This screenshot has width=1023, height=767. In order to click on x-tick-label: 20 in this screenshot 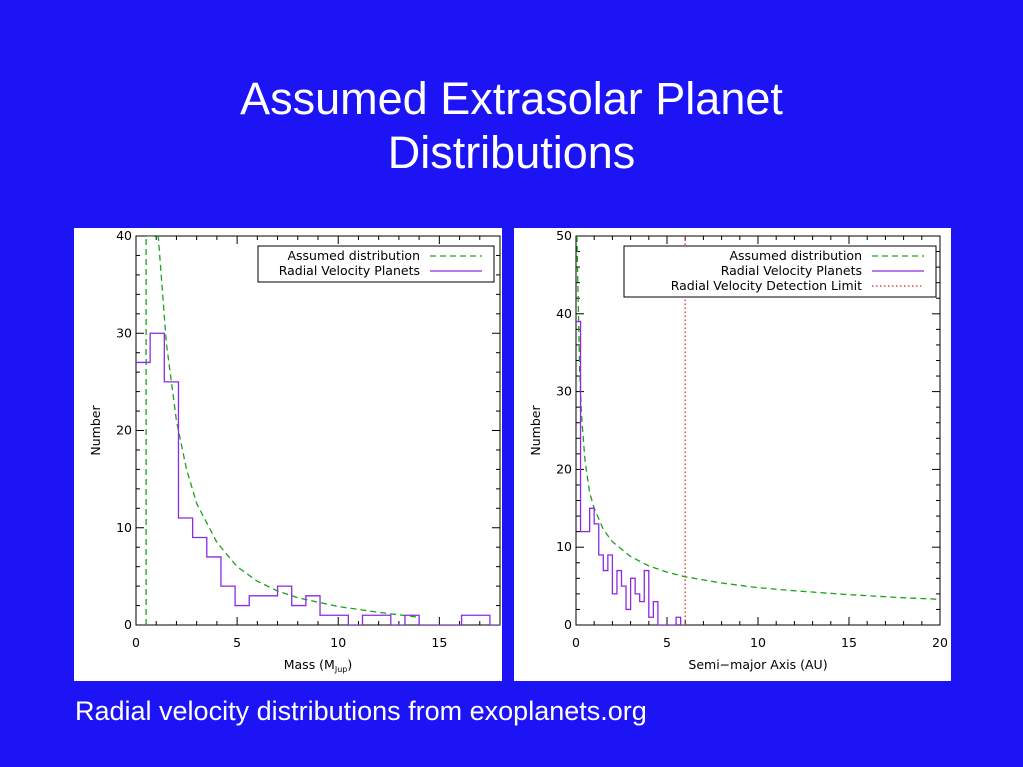, I will do `click(940, 642)`.